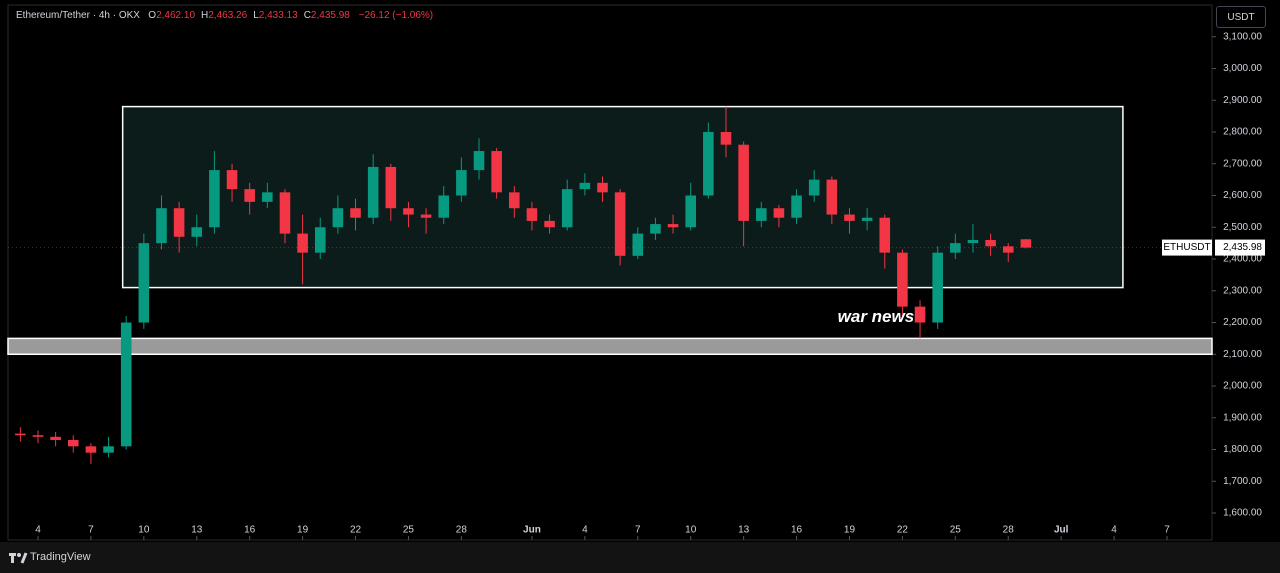 Image resolution: width=1280 pixels, height=573 pixels. Describe the element at coordinates (307, 15) in the screenshot. I see `ohlc-key: C` at that location.